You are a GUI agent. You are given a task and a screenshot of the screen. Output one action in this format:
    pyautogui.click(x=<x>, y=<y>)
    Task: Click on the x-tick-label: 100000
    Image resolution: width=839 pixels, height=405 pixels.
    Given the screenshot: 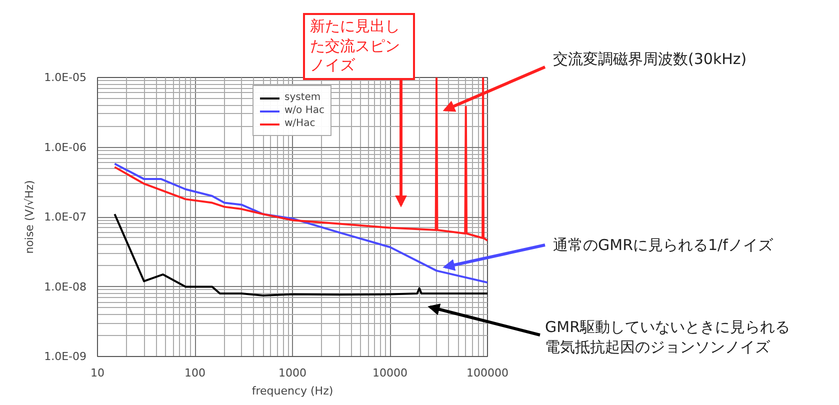 What is the action you would take?
    pyautogui.click(x=487, y=373)
    